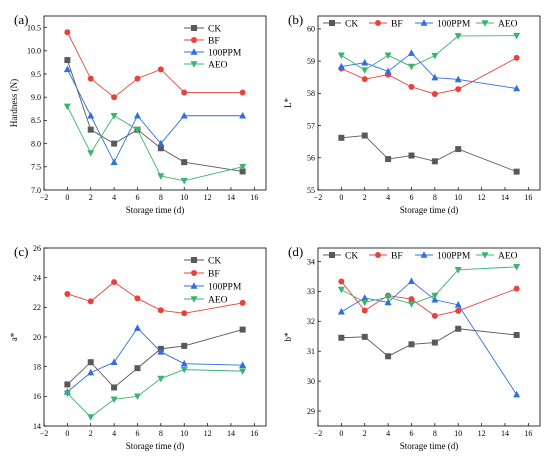 The height and width of the screenshot is (458, 550). What do you see at coordinates (155, 298) in the screenshot?
I see `series-bf` at bounding box center [155, 298].